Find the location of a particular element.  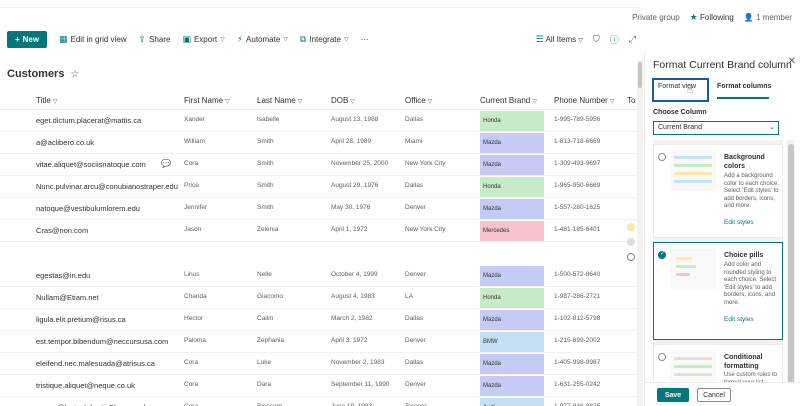

view-selector: ☰ All Items ▽ is located at coordinates (559, 39).